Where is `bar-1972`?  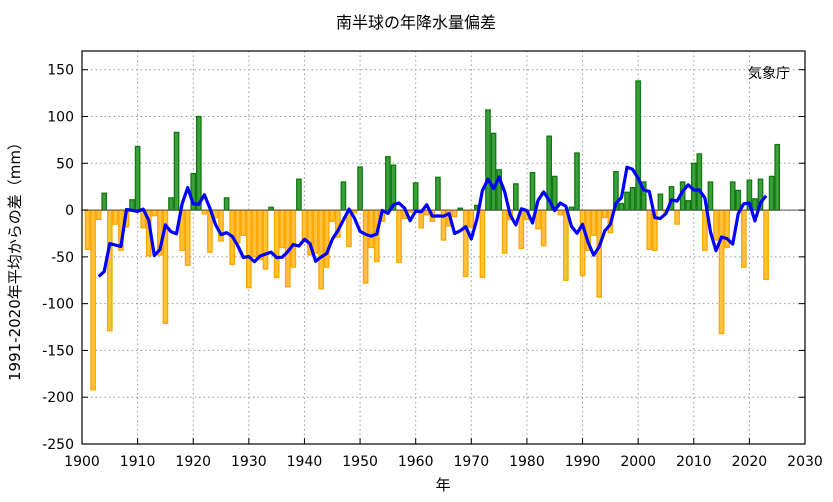 bar-1972 is located at coordinates (482, 244).